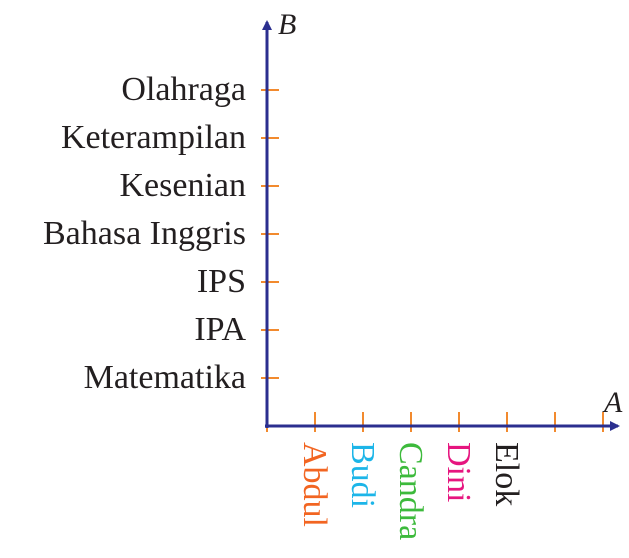 The width and height of the screenshot is (629, 558). What do you see at coordinates (314, 484) in the screenshot?
I see `x-label: Abdul` at bounding box center [314, 484].